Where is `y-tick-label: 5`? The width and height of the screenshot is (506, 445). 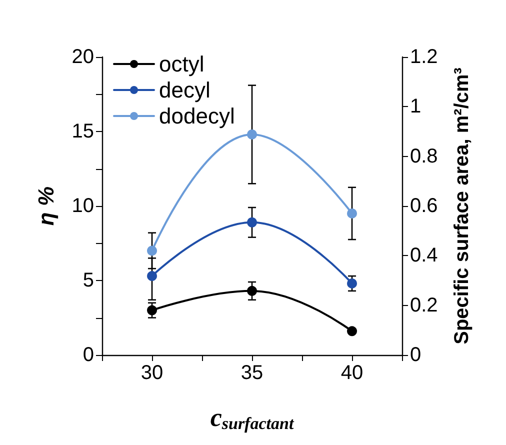 y-tick-label: 5 is located at coordinates (88, 281).